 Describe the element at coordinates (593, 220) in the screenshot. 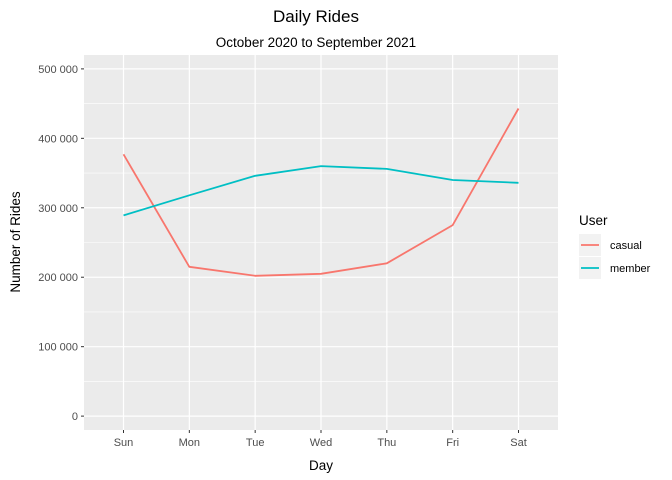

I see `legend-title: User` at that location.